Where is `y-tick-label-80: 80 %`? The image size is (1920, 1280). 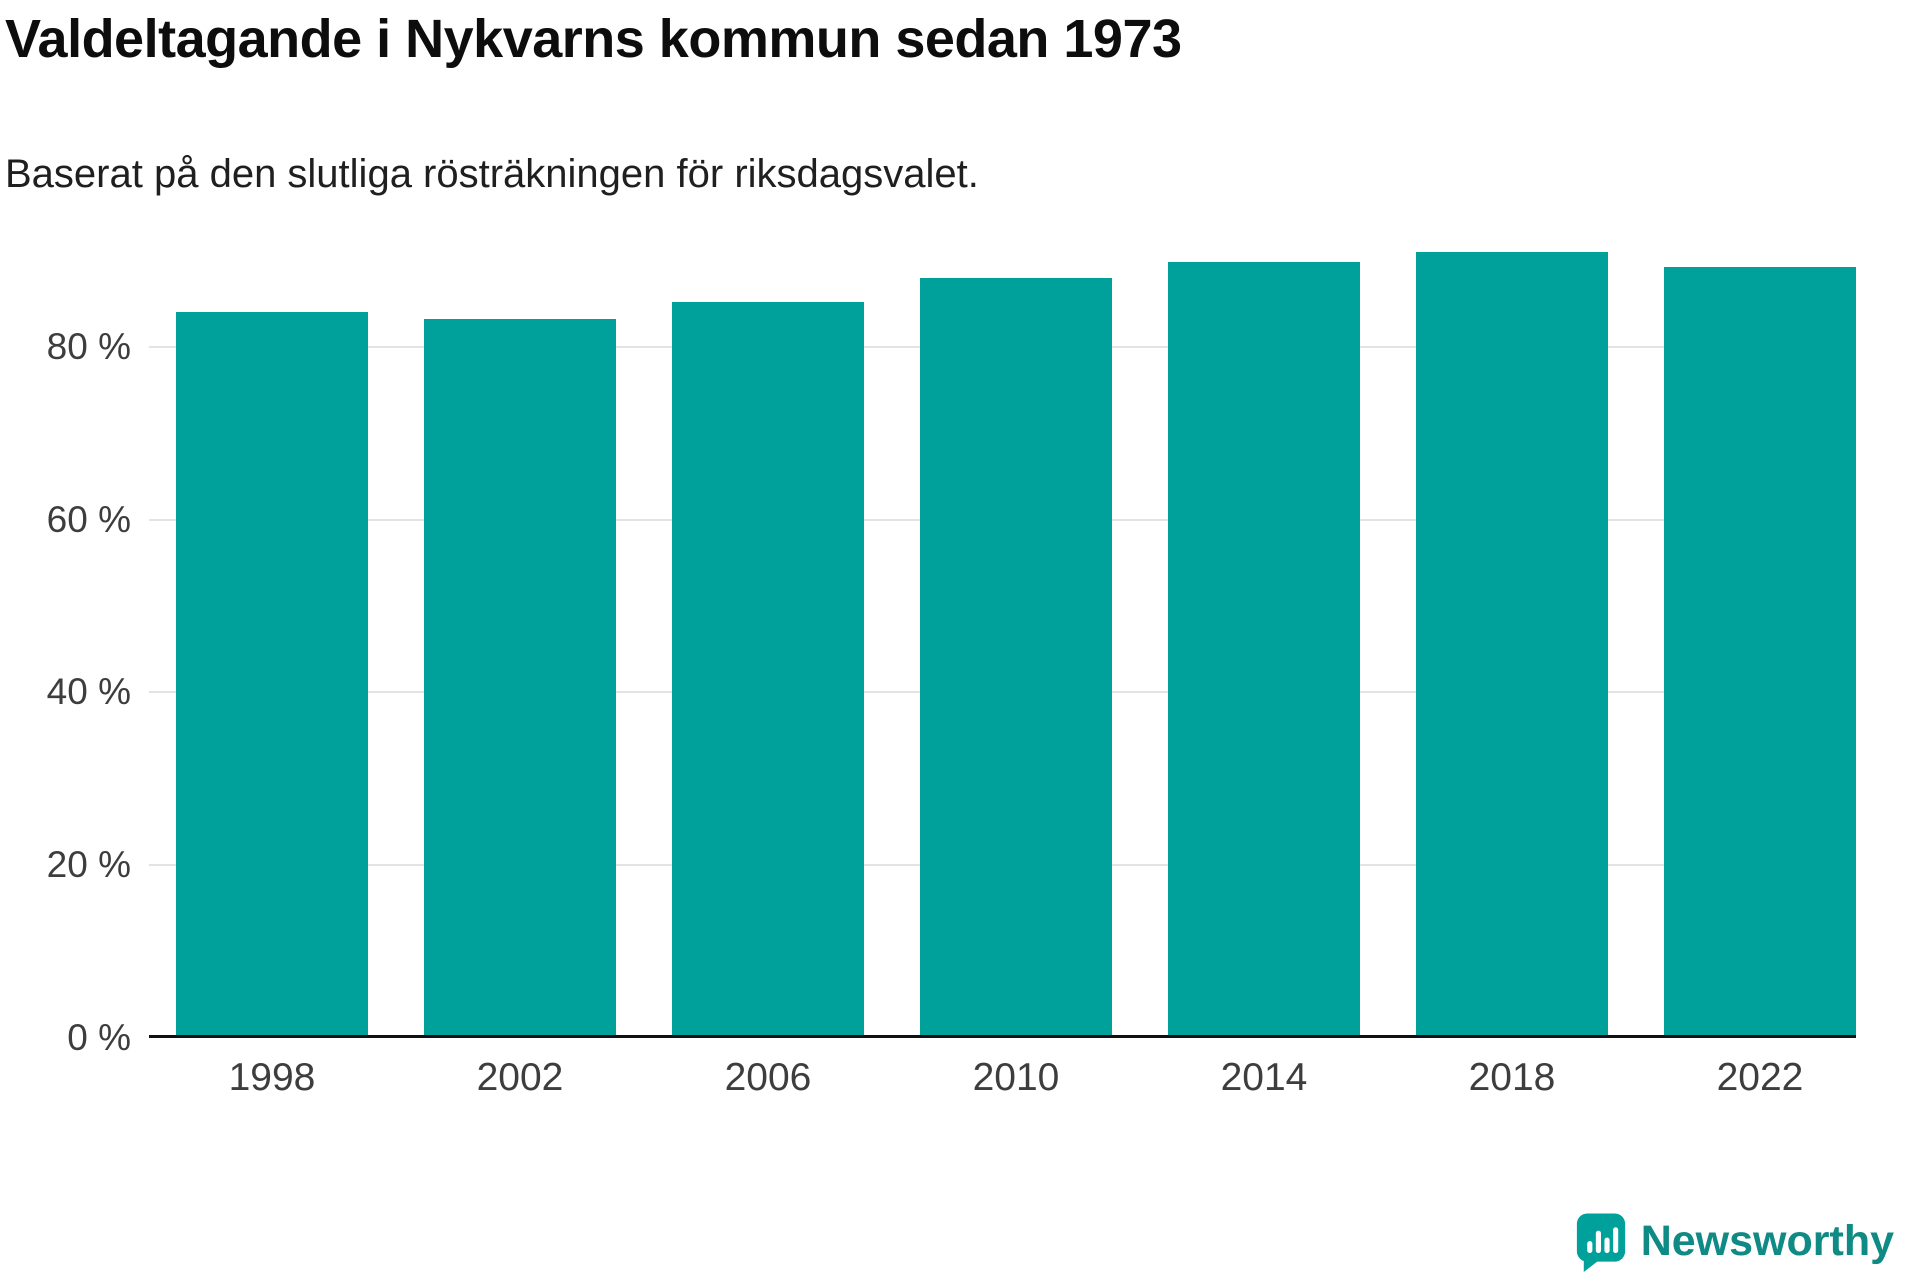
y-tick-label-80: 80 % is located at coordinates (88, 346).